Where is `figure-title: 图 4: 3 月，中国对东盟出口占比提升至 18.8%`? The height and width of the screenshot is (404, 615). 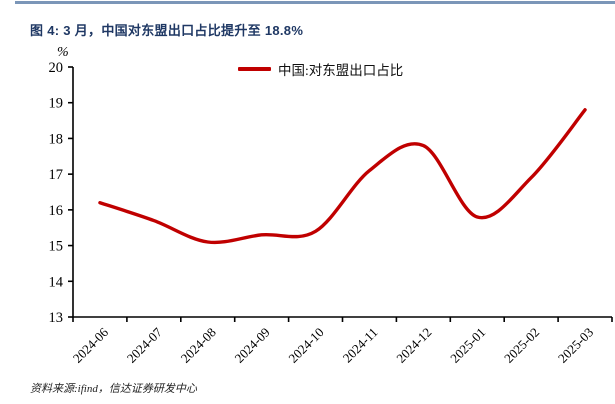 figure-title: 图 4: 3 月，中国对东盟出口占比提升至 18.8% is located at coordinates (167, 30).